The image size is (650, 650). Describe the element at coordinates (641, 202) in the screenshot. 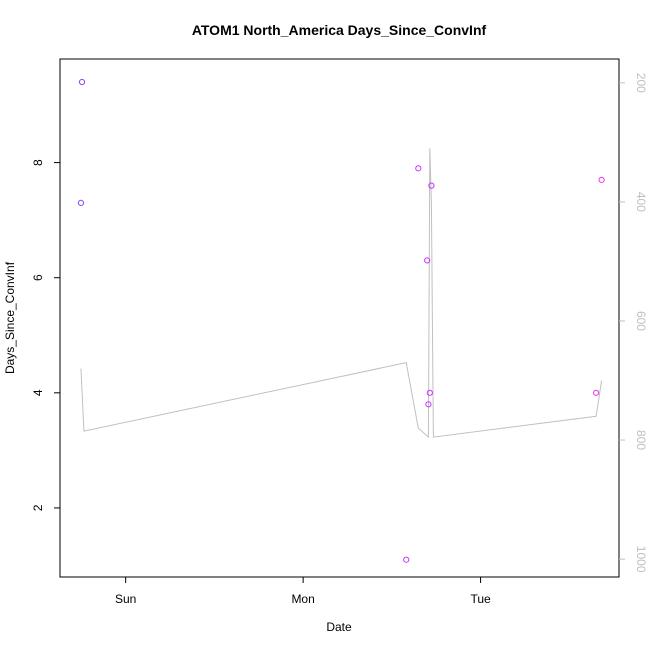

I see `right-tick-label: 400` at that location.